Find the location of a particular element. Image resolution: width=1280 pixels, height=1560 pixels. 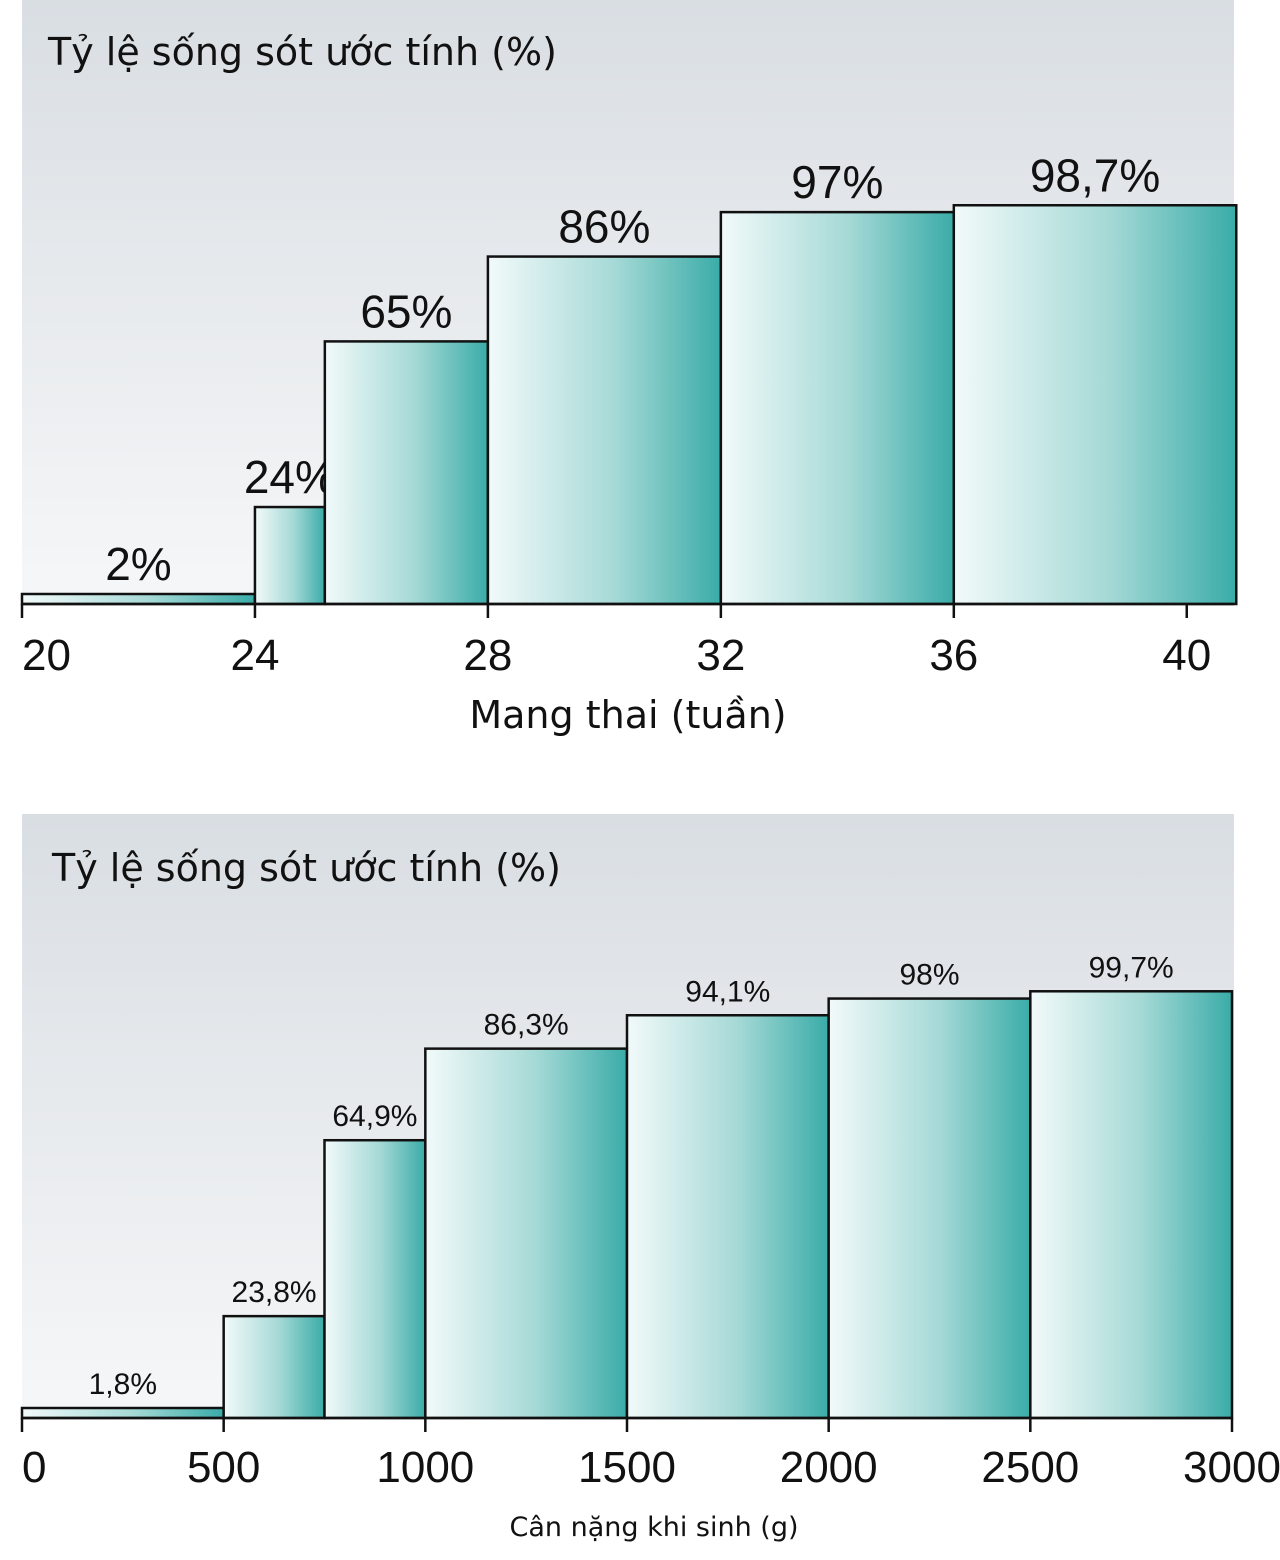

bar-label-2: 65% is located at coordinates (406, 311).